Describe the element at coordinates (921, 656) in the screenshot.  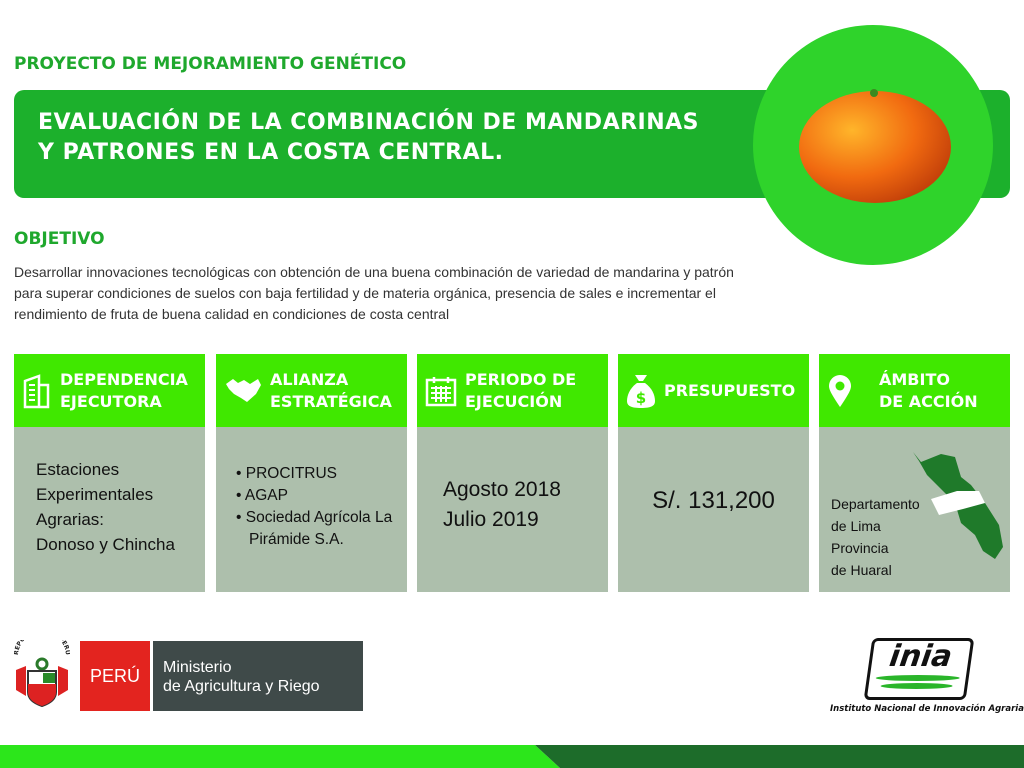
I see `inia-wordmark: inia` at that location.